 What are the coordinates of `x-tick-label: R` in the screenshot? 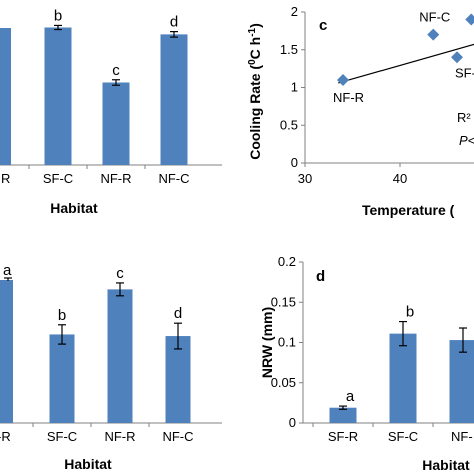 It's located at (5, 178).